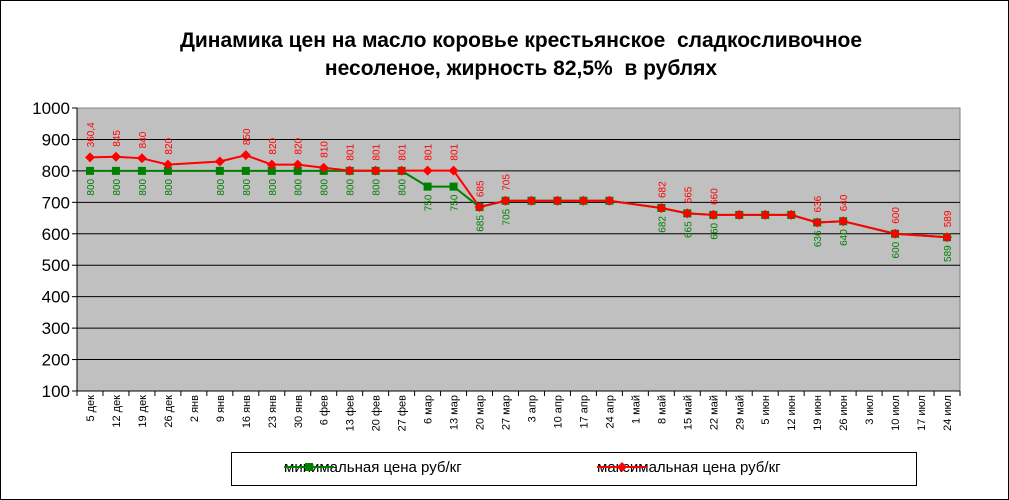 The height and width of the screenshot is (500, 1009). What do you see at coordinates (714, 412) in the screenshot?
I see `x-tick-label: 22 май` at bounding box center [714, 412].